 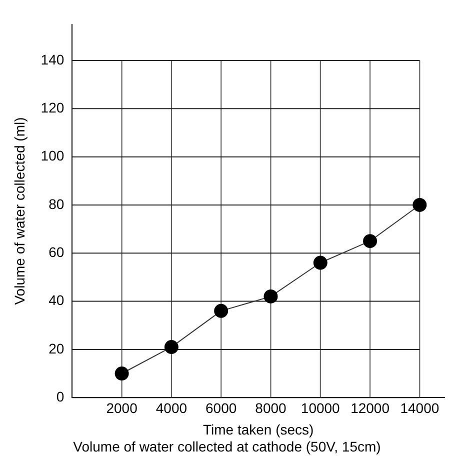 I want to click on text: Volume of water collected at cathode (50V, 15cm), so click(x=227, y=446).